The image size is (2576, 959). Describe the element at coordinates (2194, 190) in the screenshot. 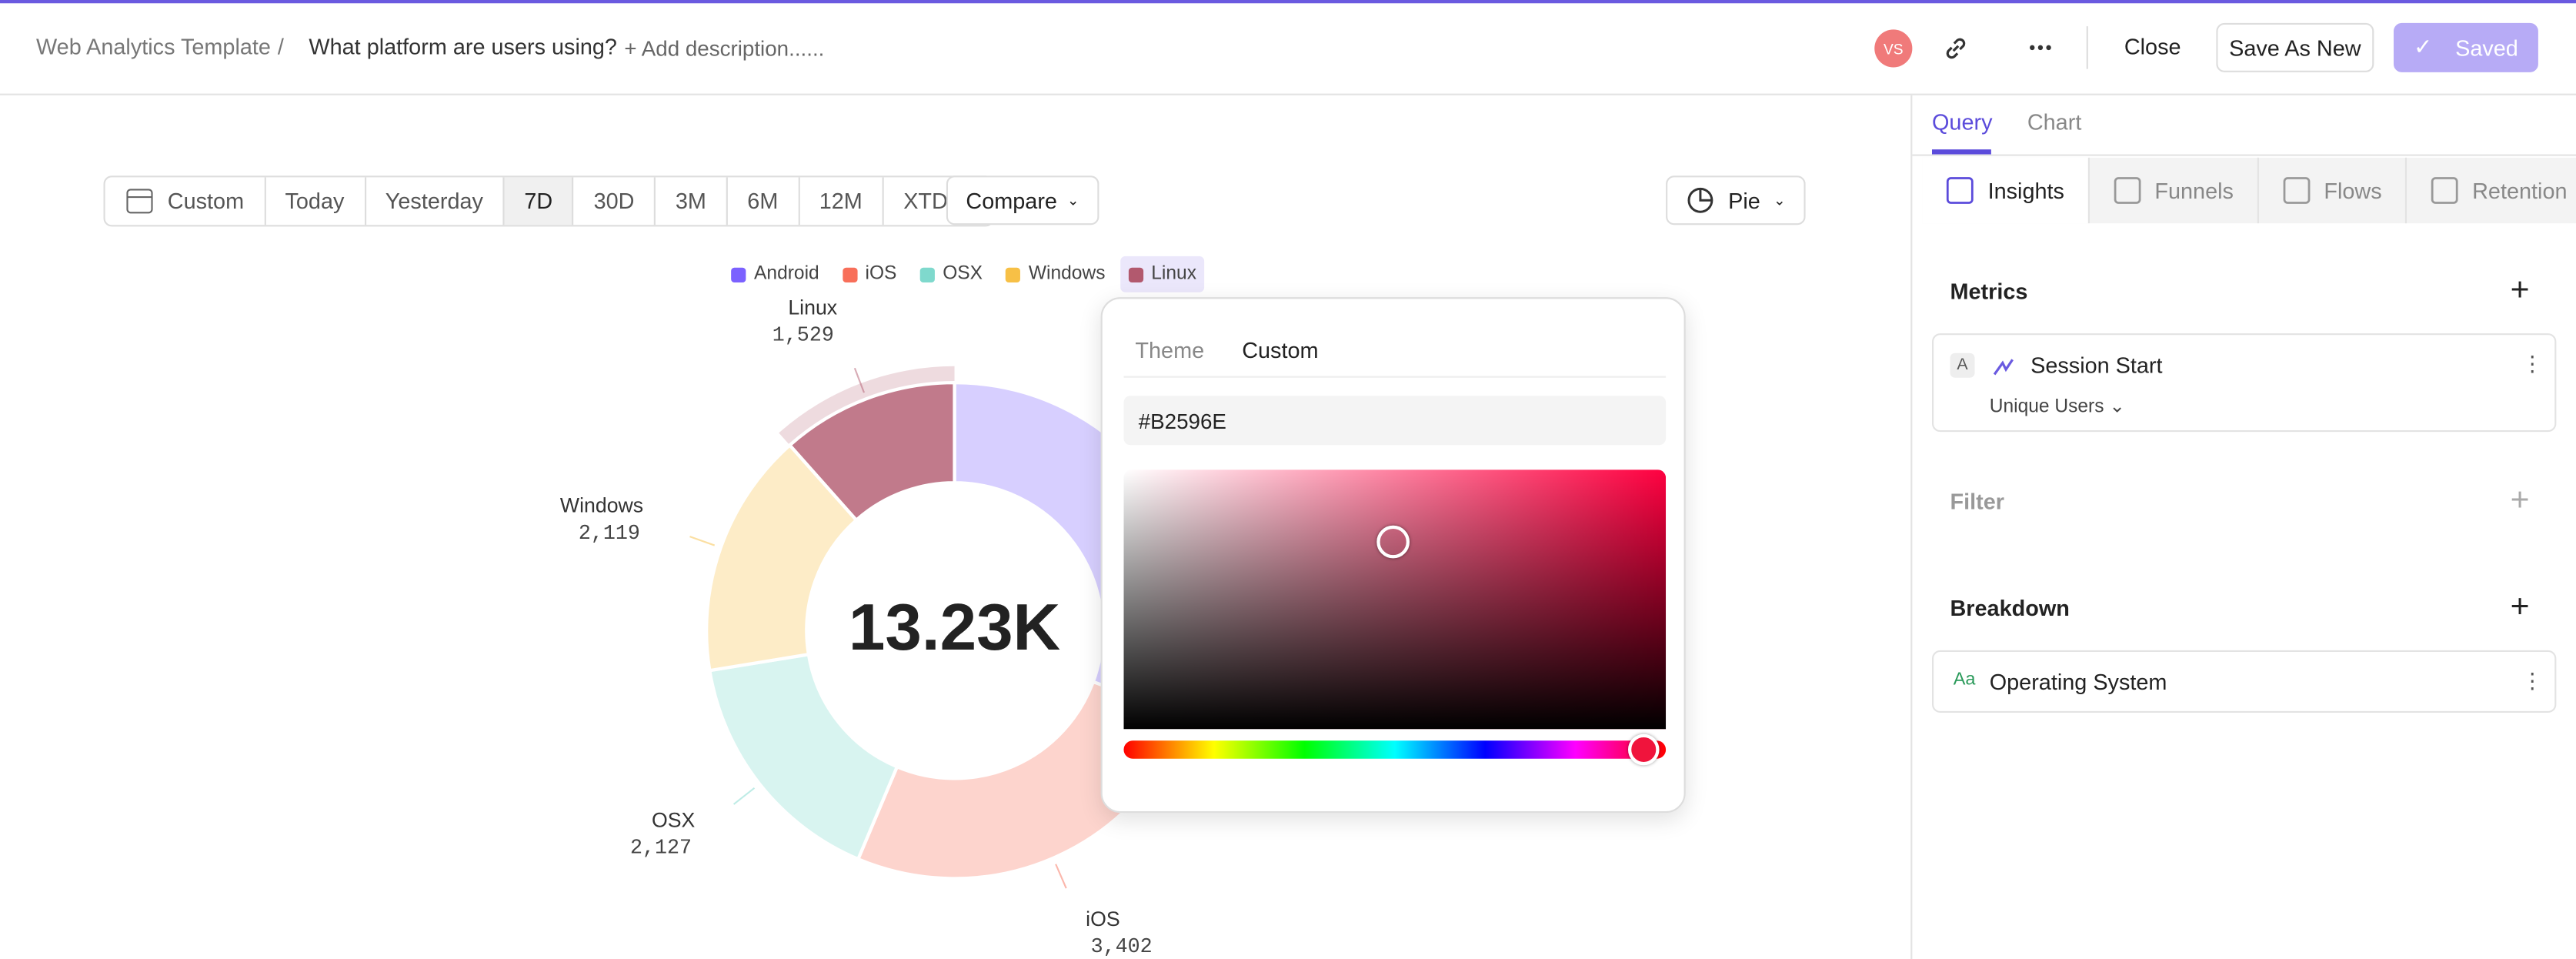

I see `tab-label: Funnels` at that location.